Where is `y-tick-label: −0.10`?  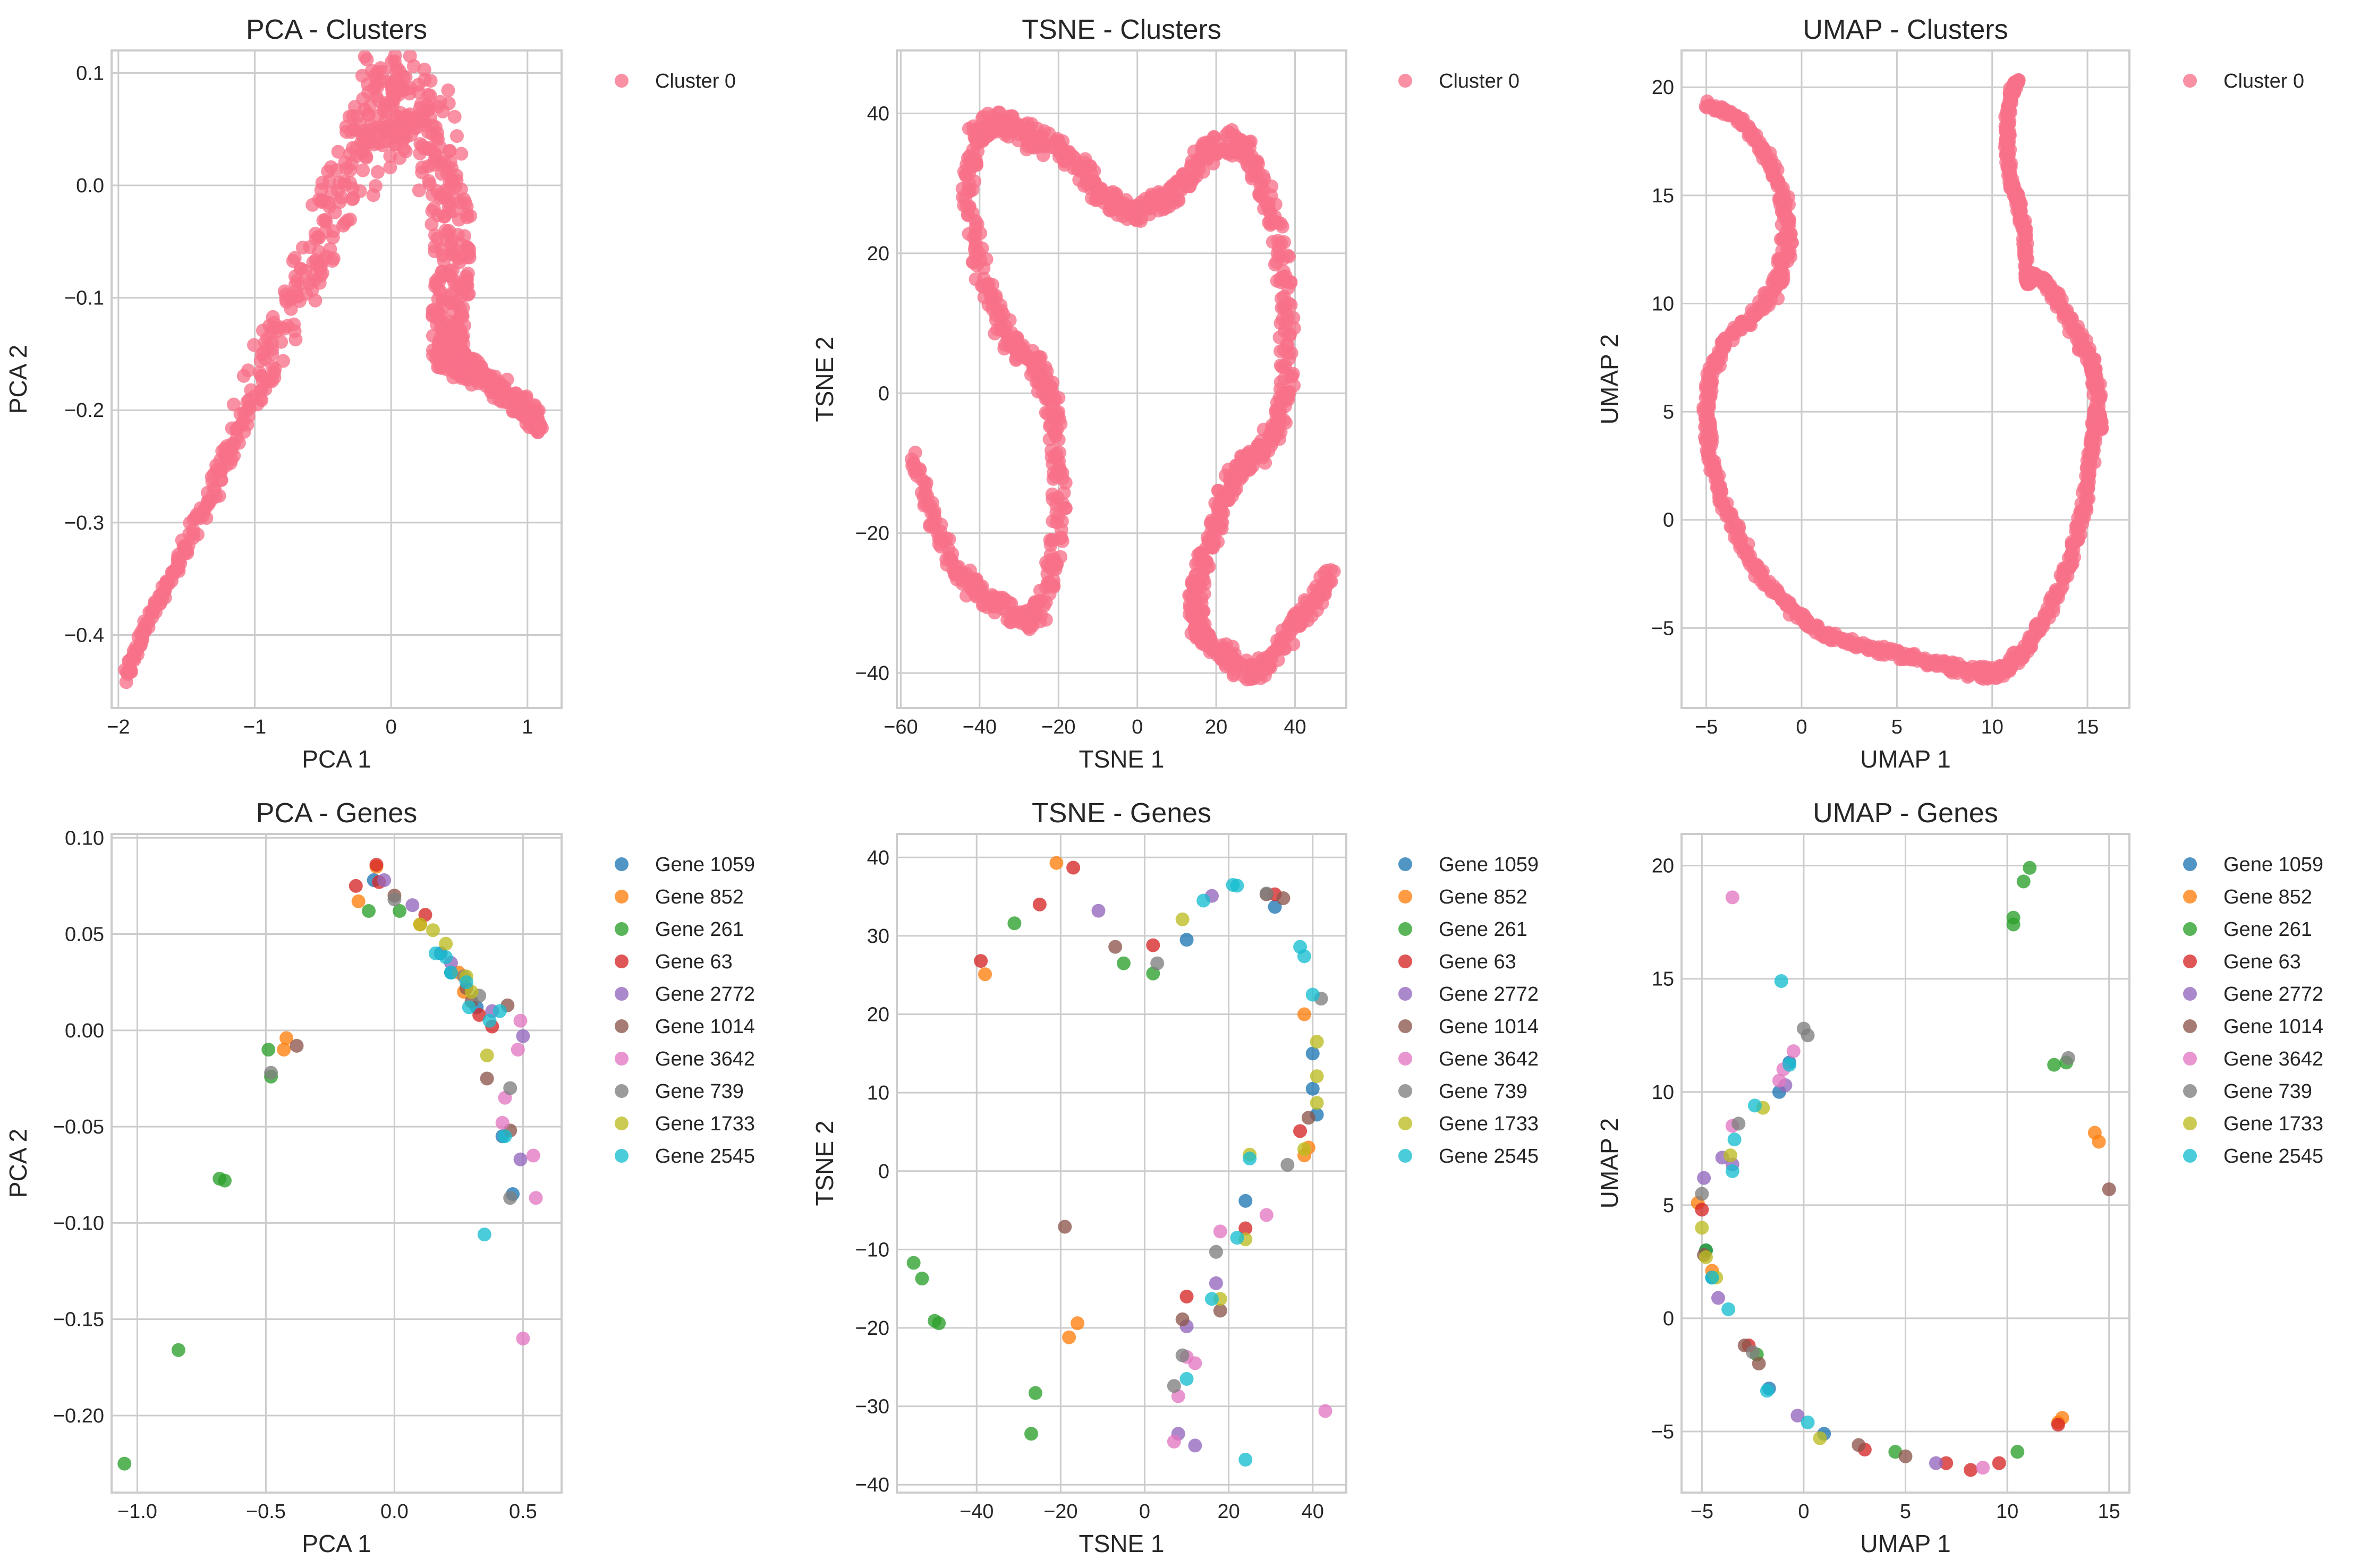 y-tick-label: −0.10 is located at coordinates (78, 1223).